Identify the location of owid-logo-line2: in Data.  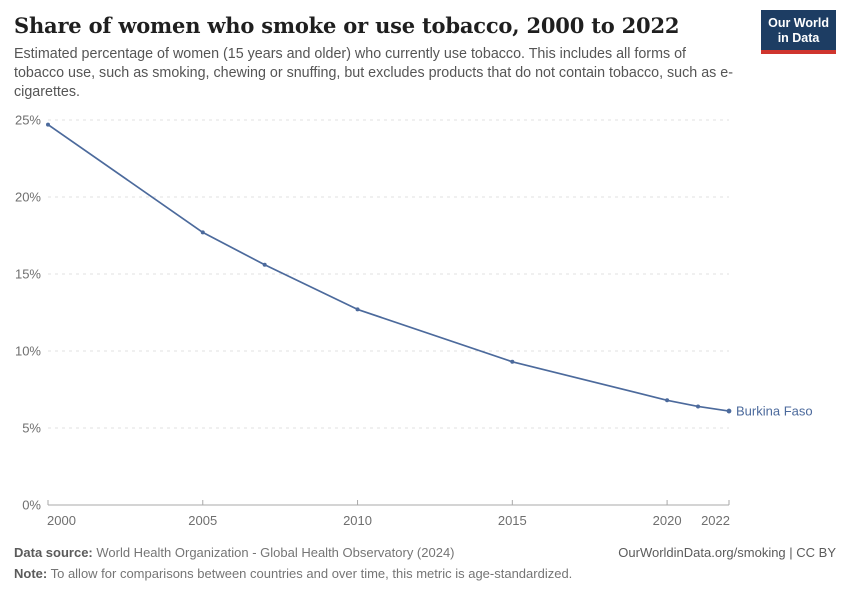
(798, 38).